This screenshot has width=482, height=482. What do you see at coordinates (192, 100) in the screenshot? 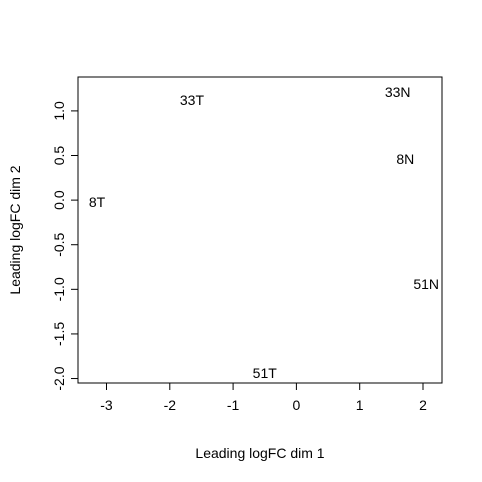
I see `point-label: 33T` at bounding box center [192, 100].